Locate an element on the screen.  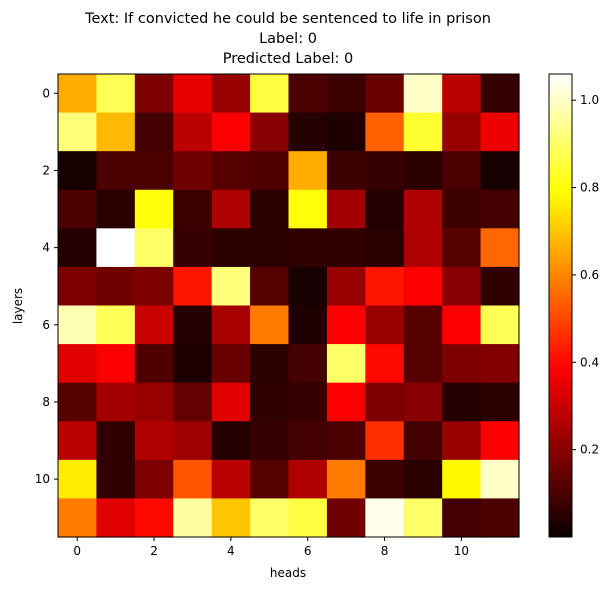
heatmap-cell-r6-c10 is located at coordinates (462, 325).